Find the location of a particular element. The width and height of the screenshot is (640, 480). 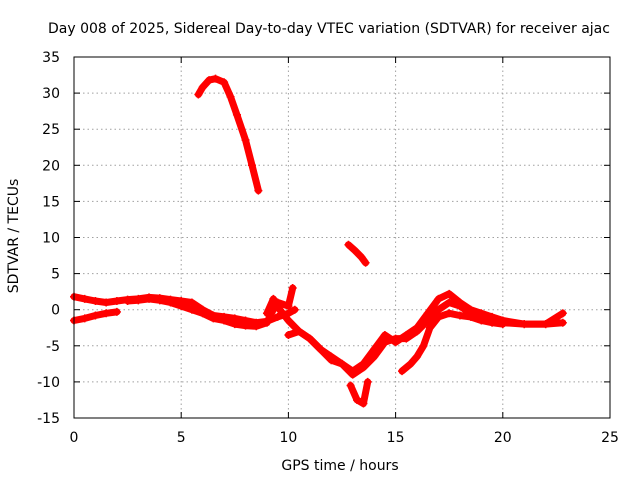

x-tick-label: 15 is located at coordinates (396, 438).